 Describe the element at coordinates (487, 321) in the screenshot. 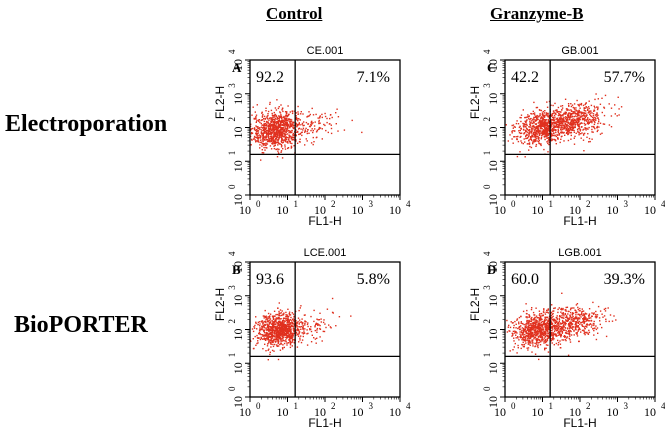

I see `y-tick-exponent: 2` at that location.